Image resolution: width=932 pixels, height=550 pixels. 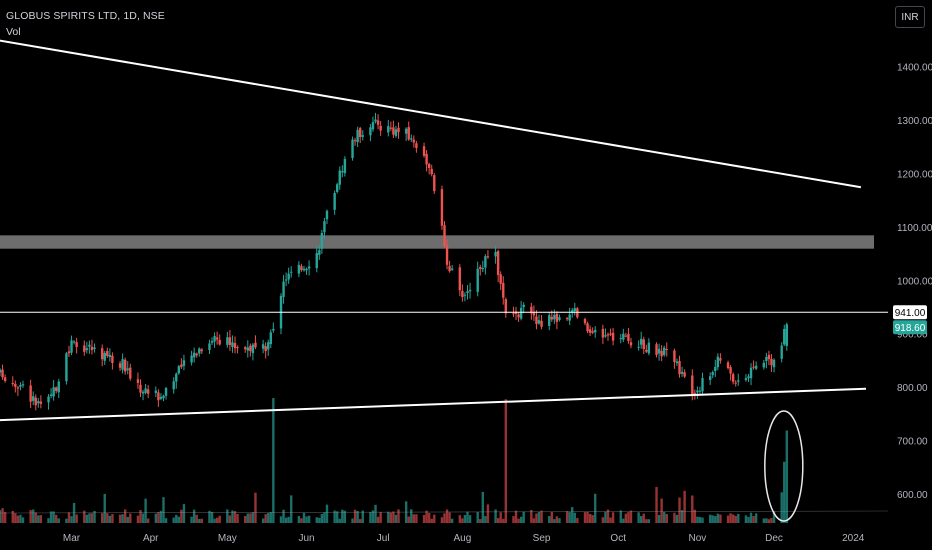 I want to click on chart-title: GLOBUS SPIRITS LTD, 1D, NSE, so click(x=85, y=16).